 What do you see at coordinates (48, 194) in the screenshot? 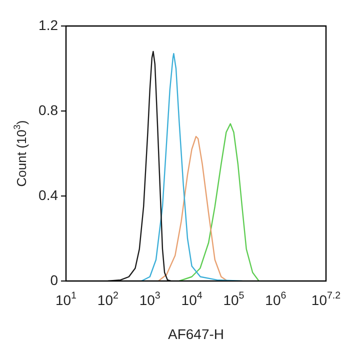
I see `y-tick-label: 0.4` at bounding box center [48, 194].